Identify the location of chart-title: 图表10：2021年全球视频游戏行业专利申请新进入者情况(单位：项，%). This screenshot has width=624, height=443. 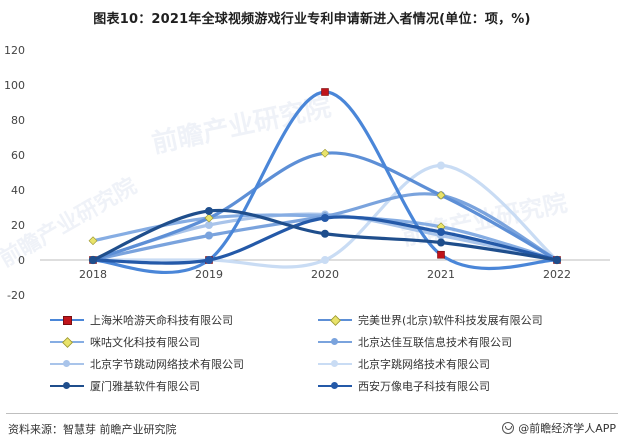
(312, 19).